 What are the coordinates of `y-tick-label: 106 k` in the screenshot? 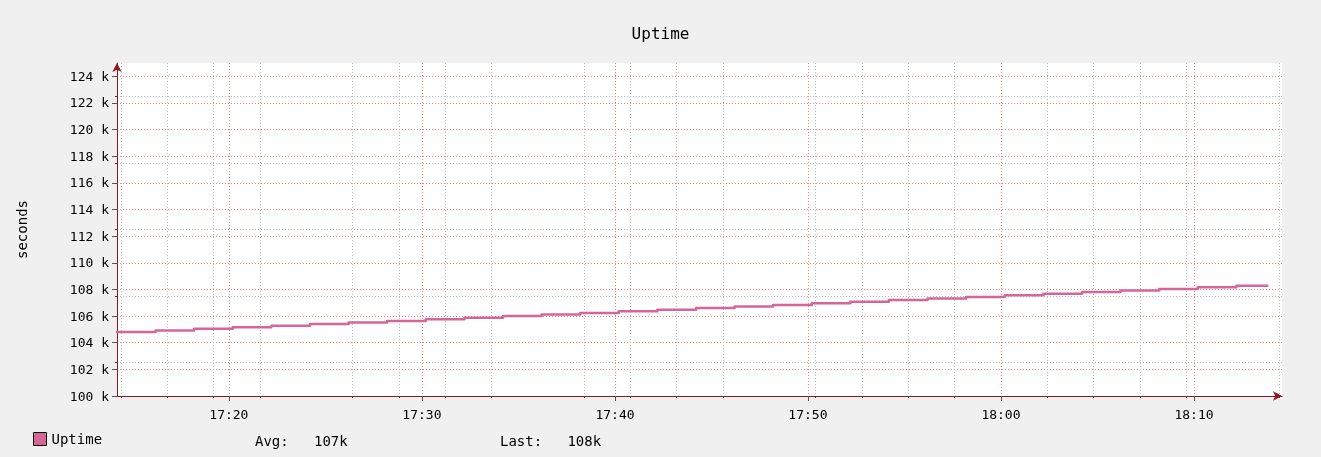 It's located at (89, 316).